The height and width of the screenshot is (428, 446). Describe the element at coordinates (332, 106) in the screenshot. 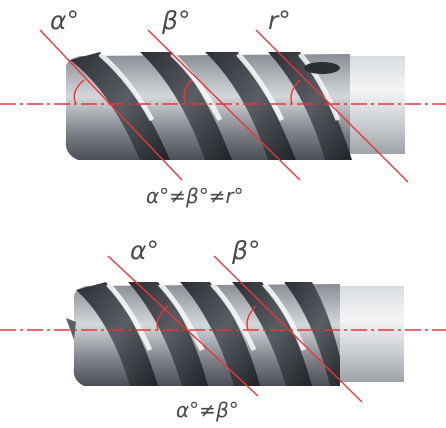

I see `top-gamma-helix-line` at that location.